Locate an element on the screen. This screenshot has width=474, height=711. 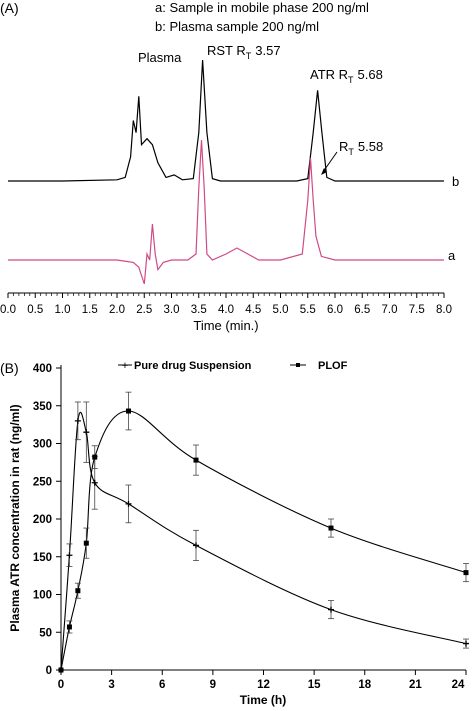
x-tick-label-a: 3.5 is located at coordinates (199, 310).